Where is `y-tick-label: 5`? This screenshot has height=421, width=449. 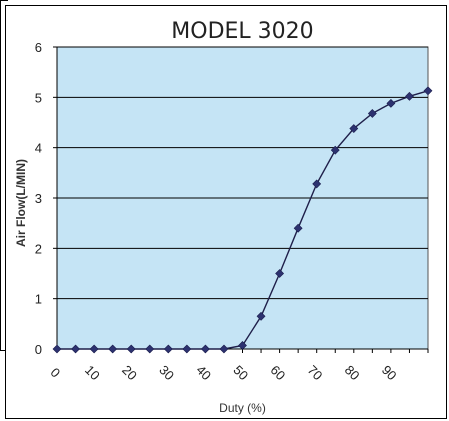 y-tick-label: 5 is located at coordinates (38, 97).